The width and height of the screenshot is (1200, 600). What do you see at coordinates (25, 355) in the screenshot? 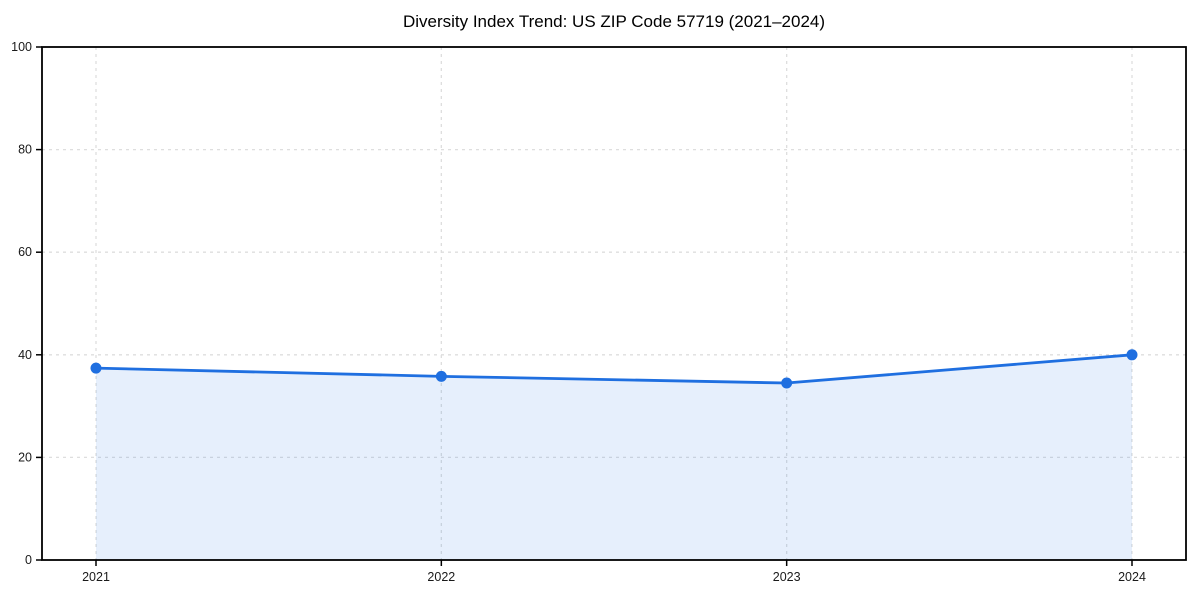
I see `y-tick-label: 40` at bounding box center [25, 355].